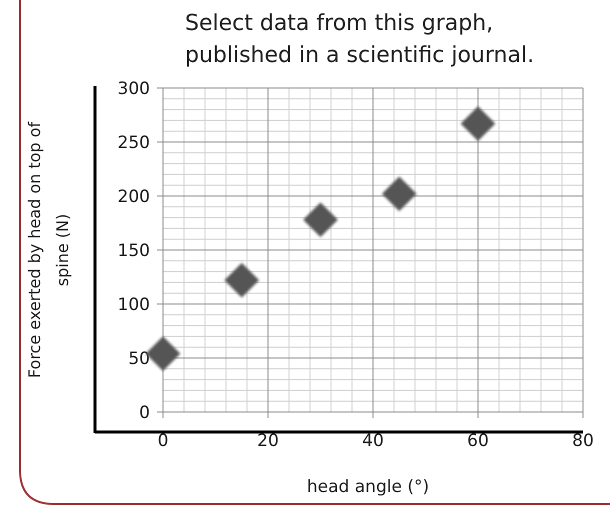 This screenshot has width=610, height=506. Describe the element at coordinates (478, 440) in the screenshot. I see `x-tick-label: 60` at that location.